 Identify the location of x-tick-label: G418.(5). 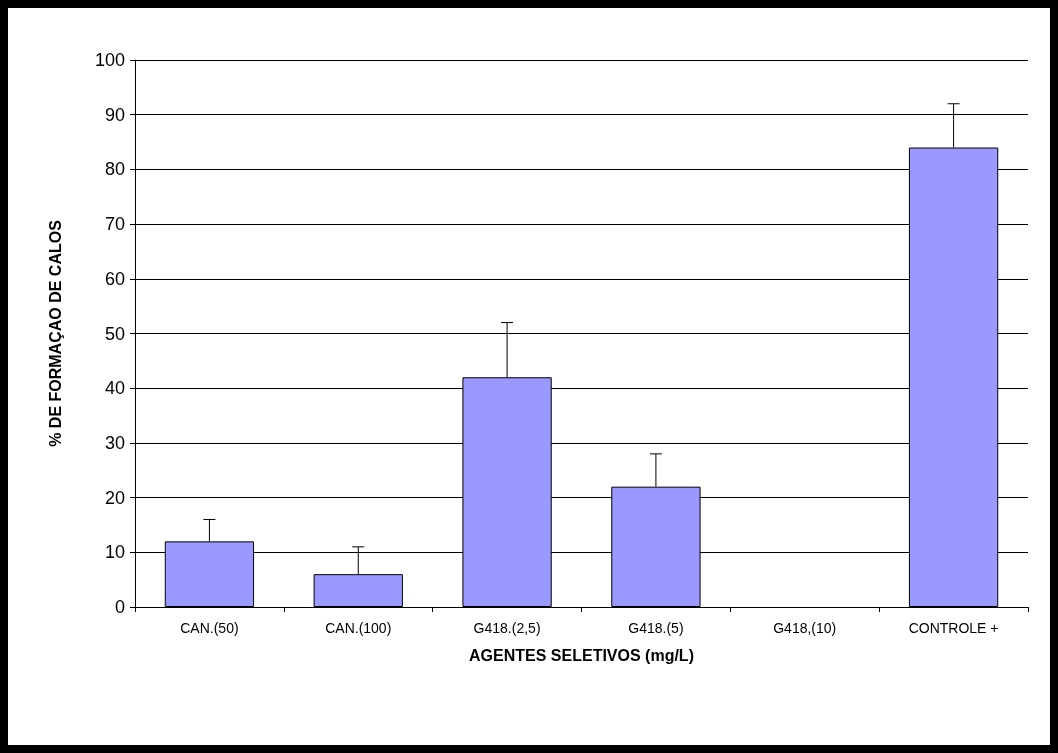
(656, 628).